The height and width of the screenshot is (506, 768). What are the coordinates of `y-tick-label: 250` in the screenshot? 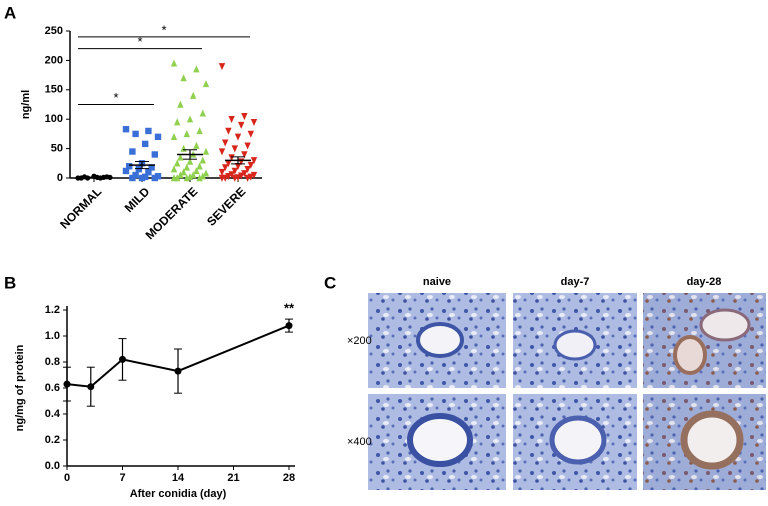 It's located at (54, 31).